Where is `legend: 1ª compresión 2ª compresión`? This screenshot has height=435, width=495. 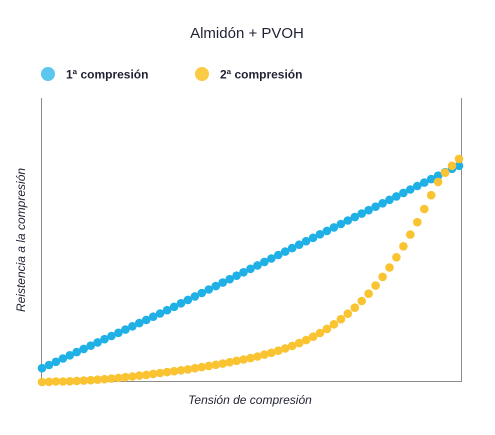 legend: 1ª compresión 2ª compresión is located at coordinates (171, 74).